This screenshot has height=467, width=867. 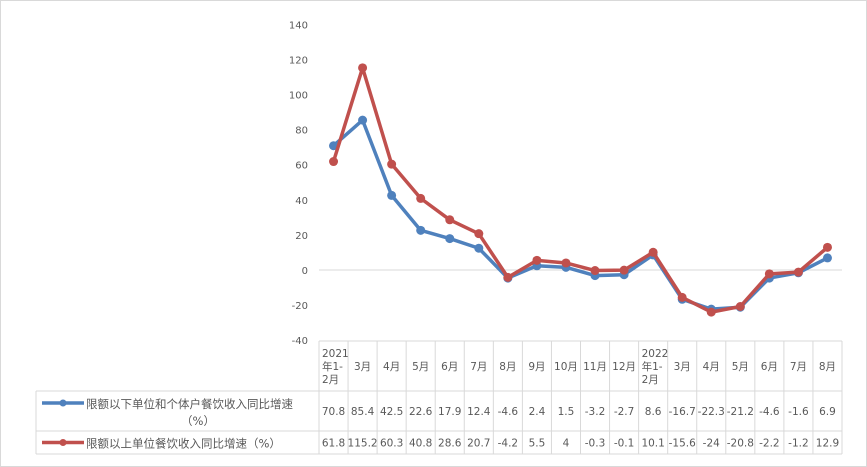 I want to click on table-value: 2.4, so click(x=537, y=412).